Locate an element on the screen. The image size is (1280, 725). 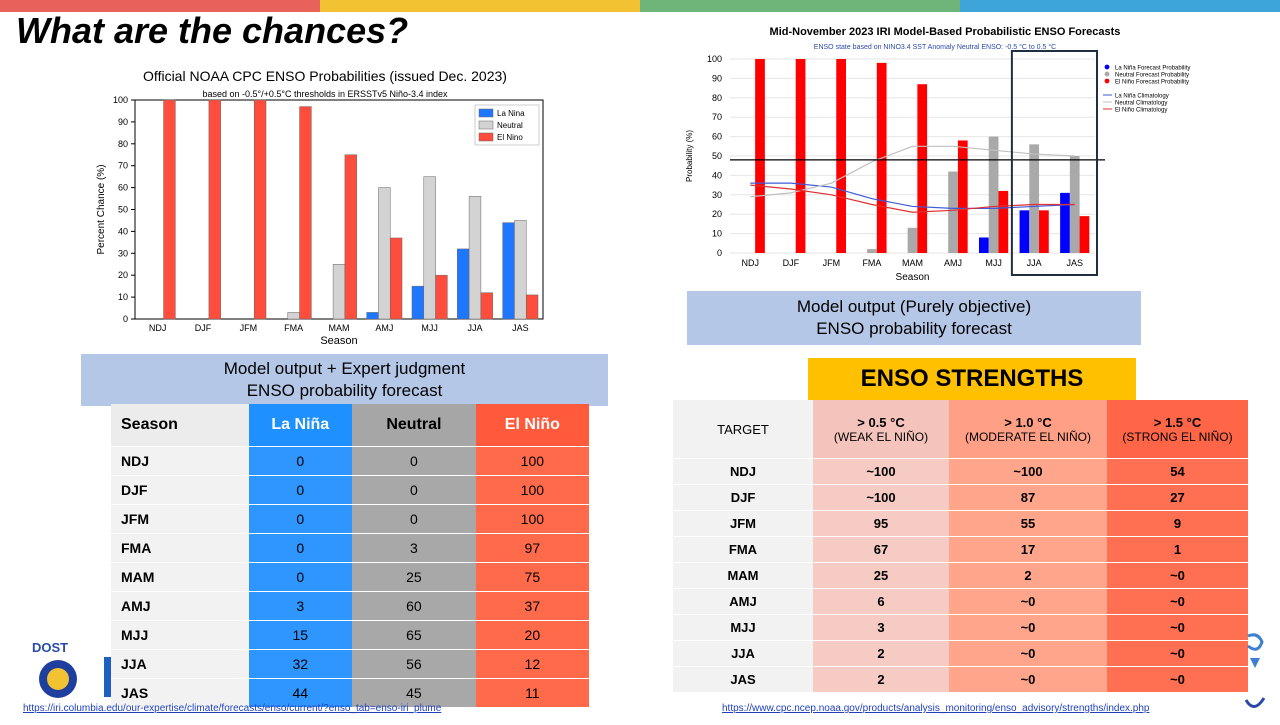
noaa-x-tick-label: FMA is located at coordinates (293, 328).